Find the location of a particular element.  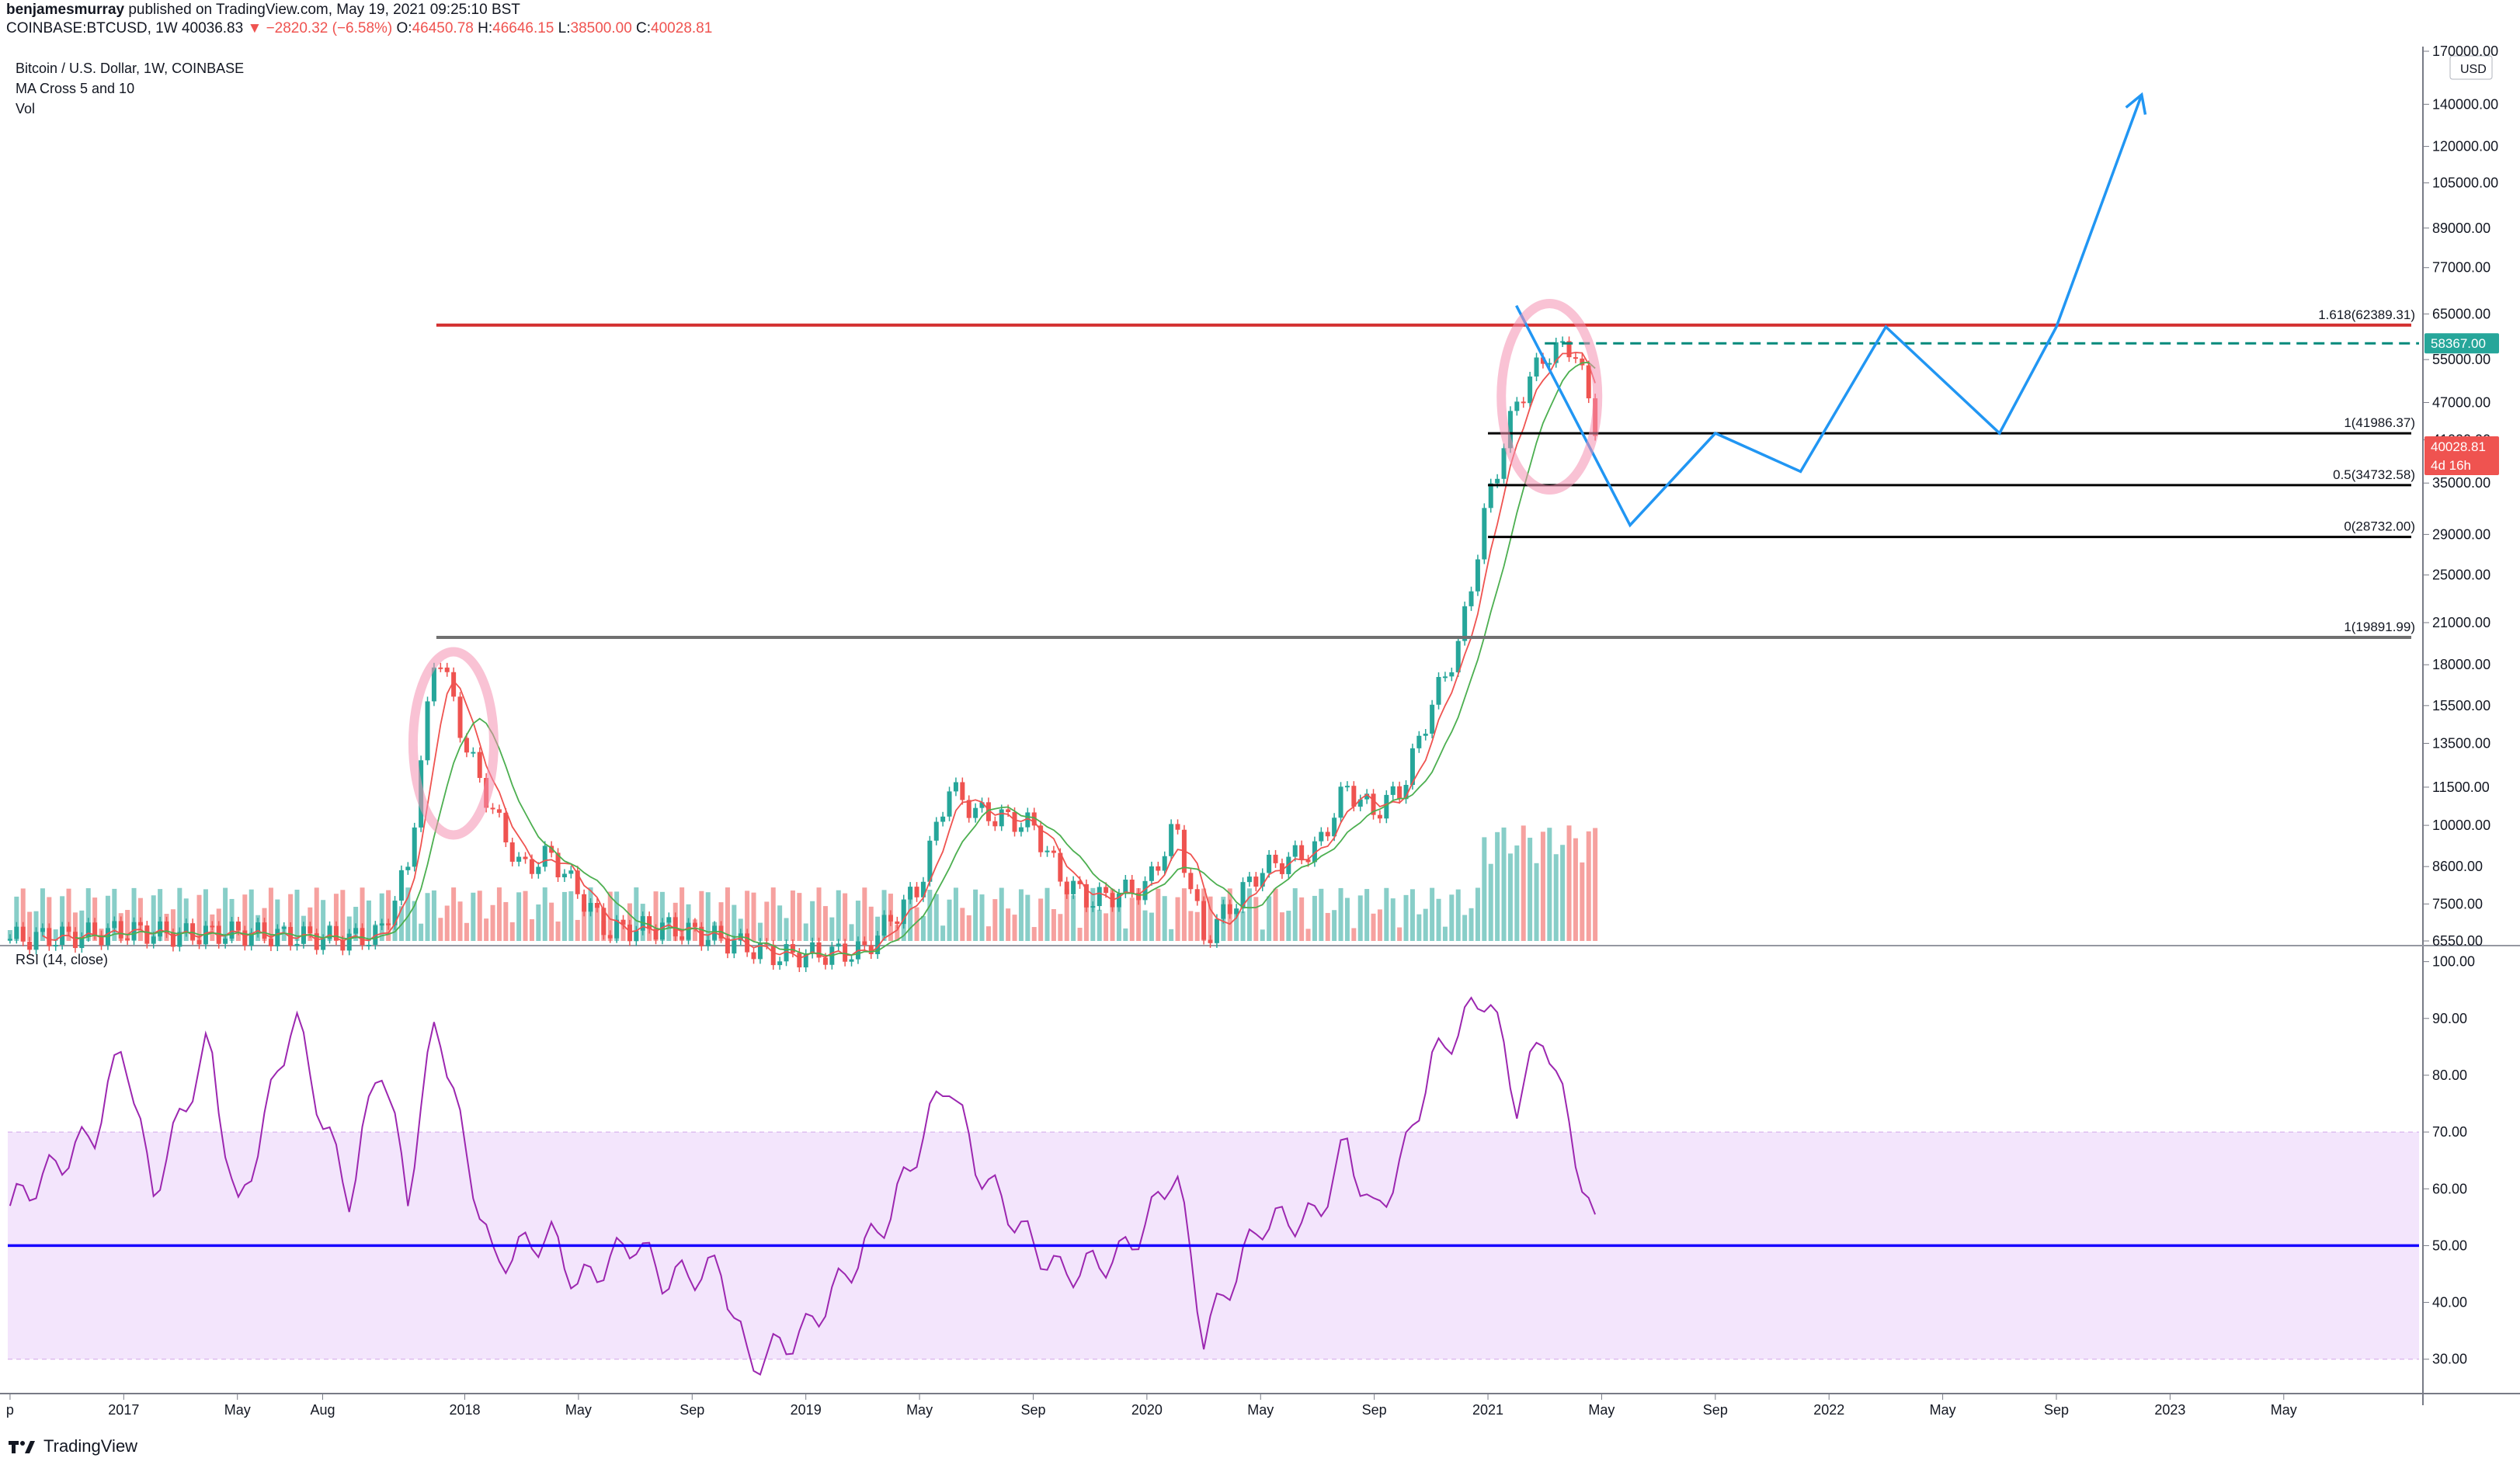

legend-ma-cross: MA Cross 5 and 10 is located at coordinates (75, 88).